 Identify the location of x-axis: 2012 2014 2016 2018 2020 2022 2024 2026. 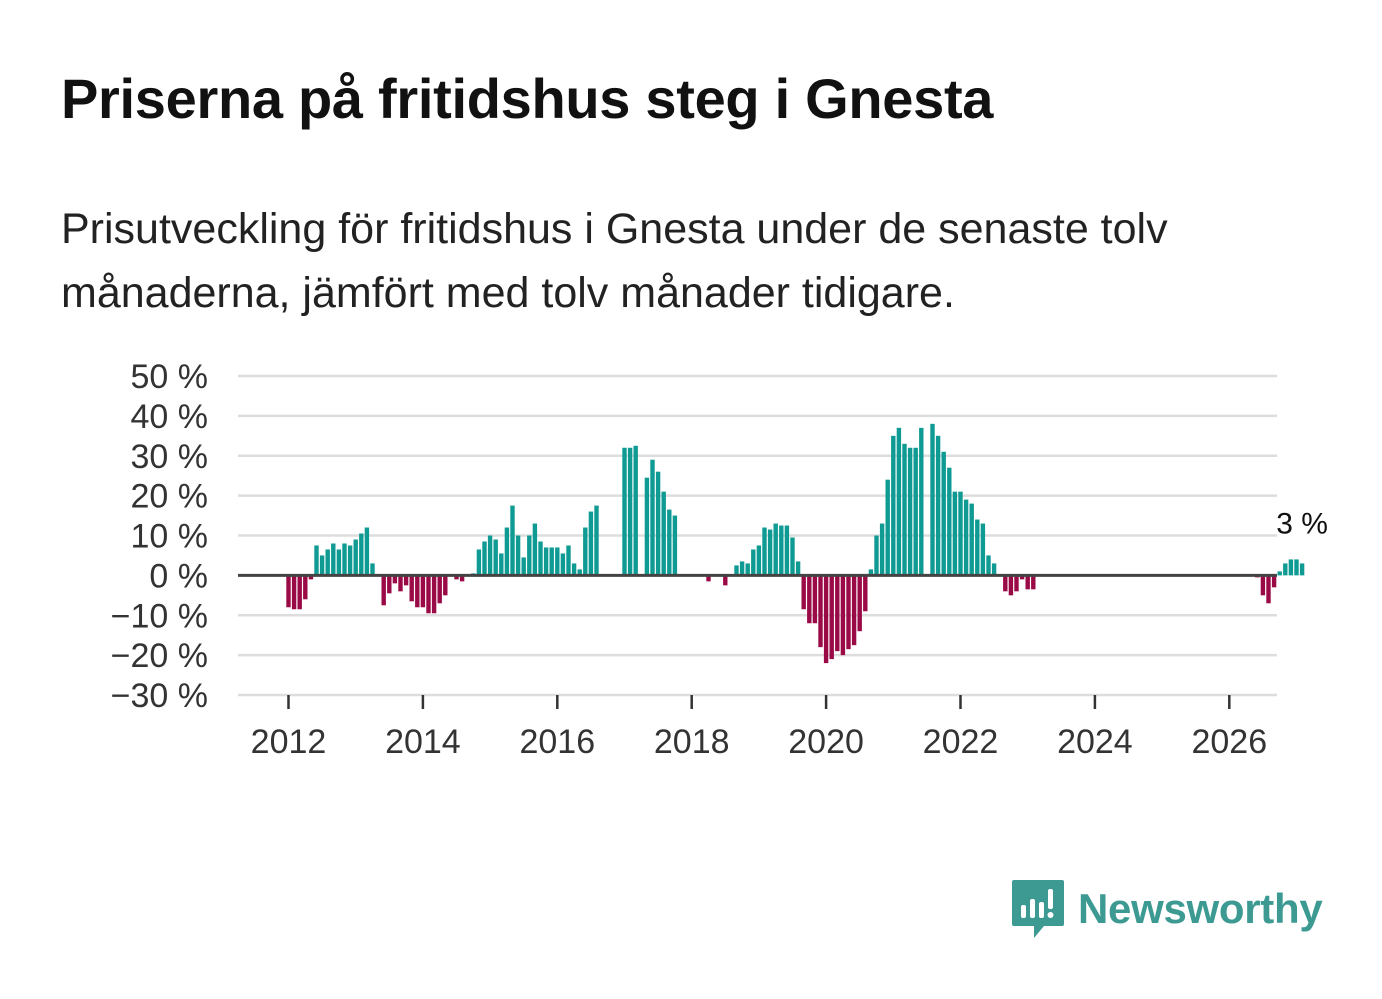
(759, 728).